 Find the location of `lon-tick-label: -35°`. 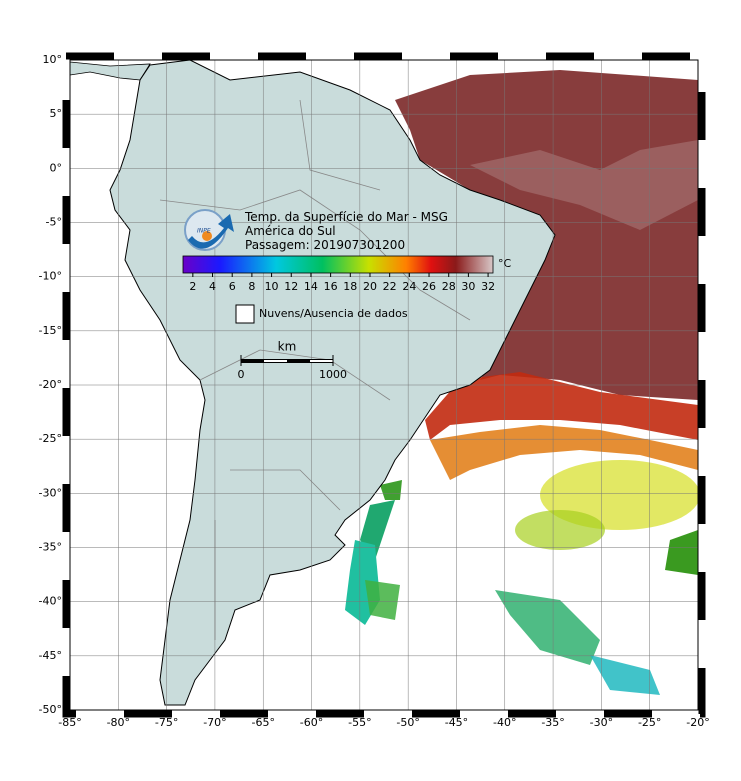

lon-tick-label: -35° is located at coordinates (552, 722).